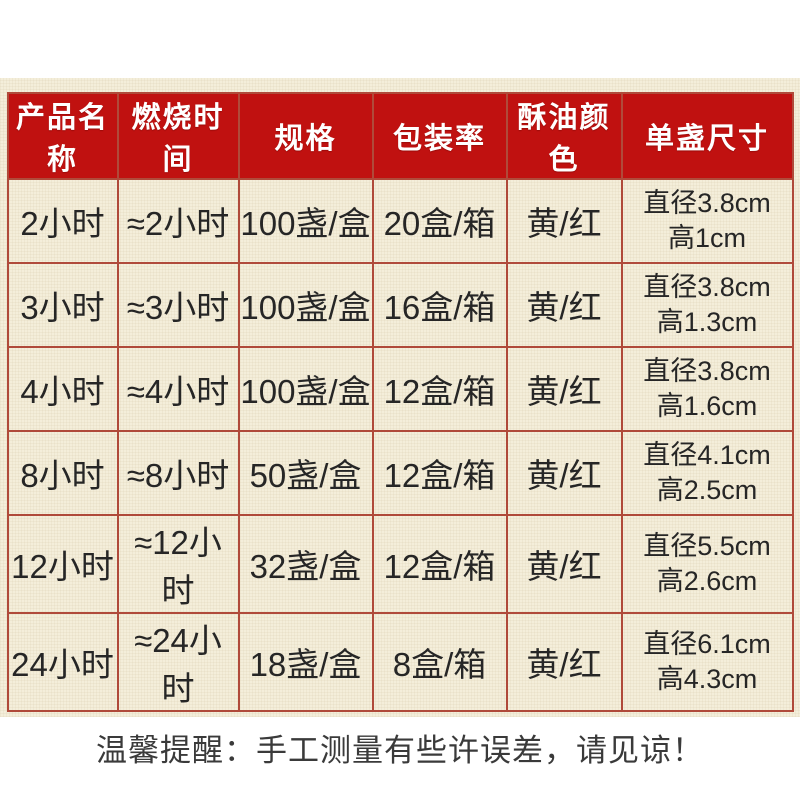 The image size is (800, 800). Describe the element at coordinates (62, 564) in the screenshot. I see `cell-product: 12小时` at that location.